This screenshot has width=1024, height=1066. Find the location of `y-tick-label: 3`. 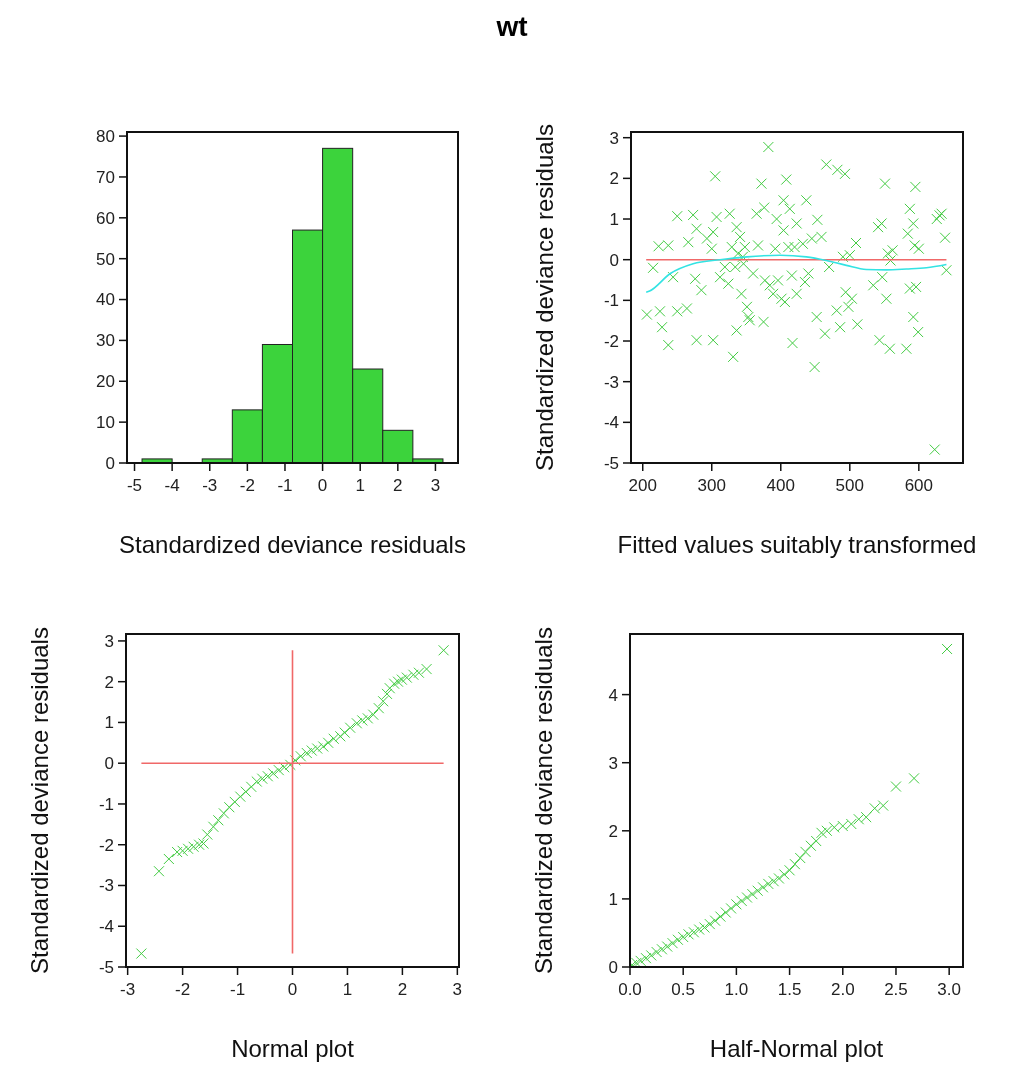

y-tick-label: 3 is located at coordinates (613, 763).